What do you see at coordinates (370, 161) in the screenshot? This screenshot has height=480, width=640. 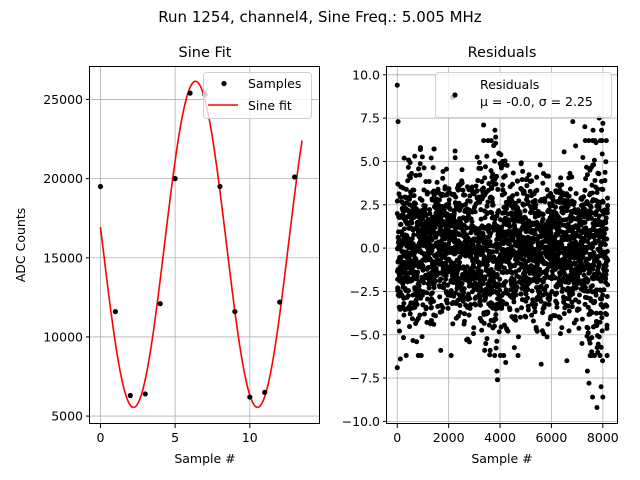 I see `residuals-ytick-label-6: 5.0` at bounding box center [370, 161].